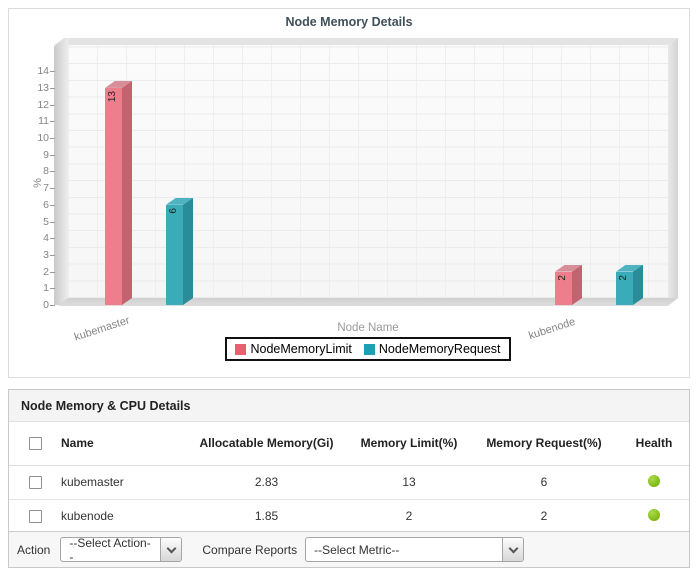 The image size is (697, 573). I want to click on cell-allocatable-memory: 2.83, so click(266, 482).